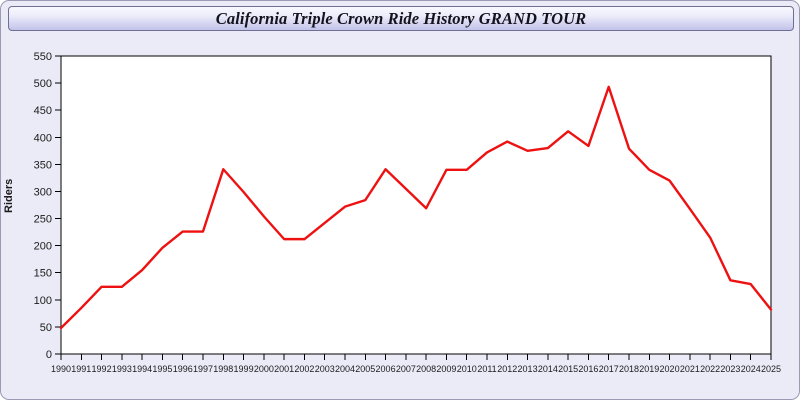 The width and height of the screenshot is (800, 401). What do you see at coordinates (568, 369) in the screenshot?
I see `x-axis-tick-label: 2015` at bounding box center [568, 369].